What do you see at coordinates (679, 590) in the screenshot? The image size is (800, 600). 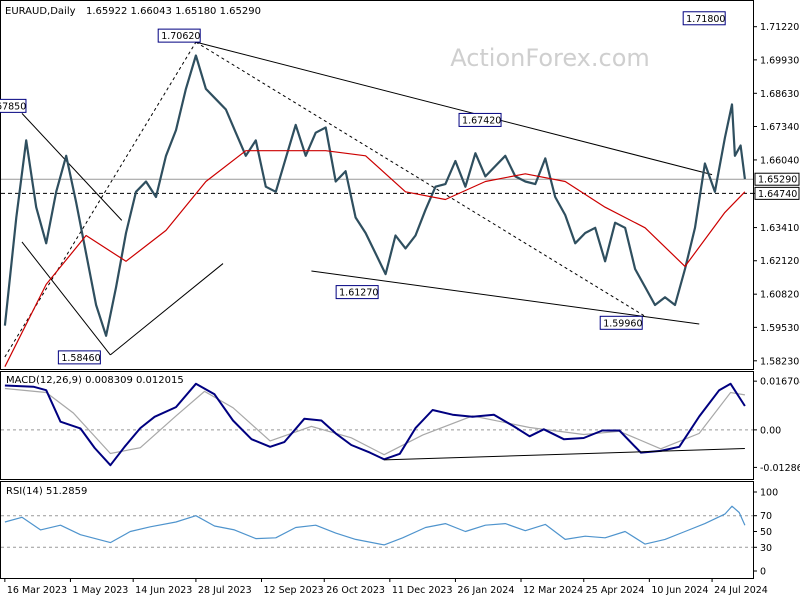 I see `x-tick-label-10: 10 Jun 2024` at bounding box center [679, 590].